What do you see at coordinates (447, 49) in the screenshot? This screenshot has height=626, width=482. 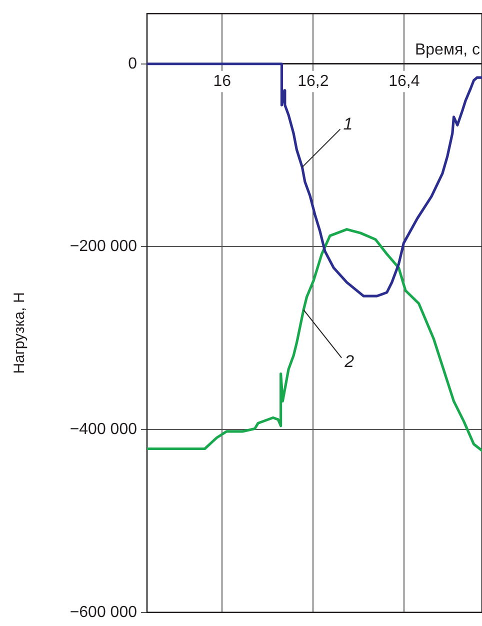 I see `x-axis-title: Время, с` at bounding box center [447, 49].